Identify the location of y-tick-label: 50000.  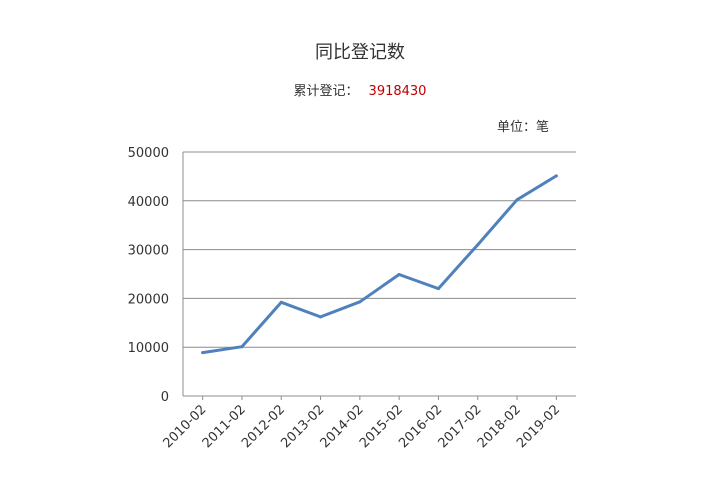
(148, 153).